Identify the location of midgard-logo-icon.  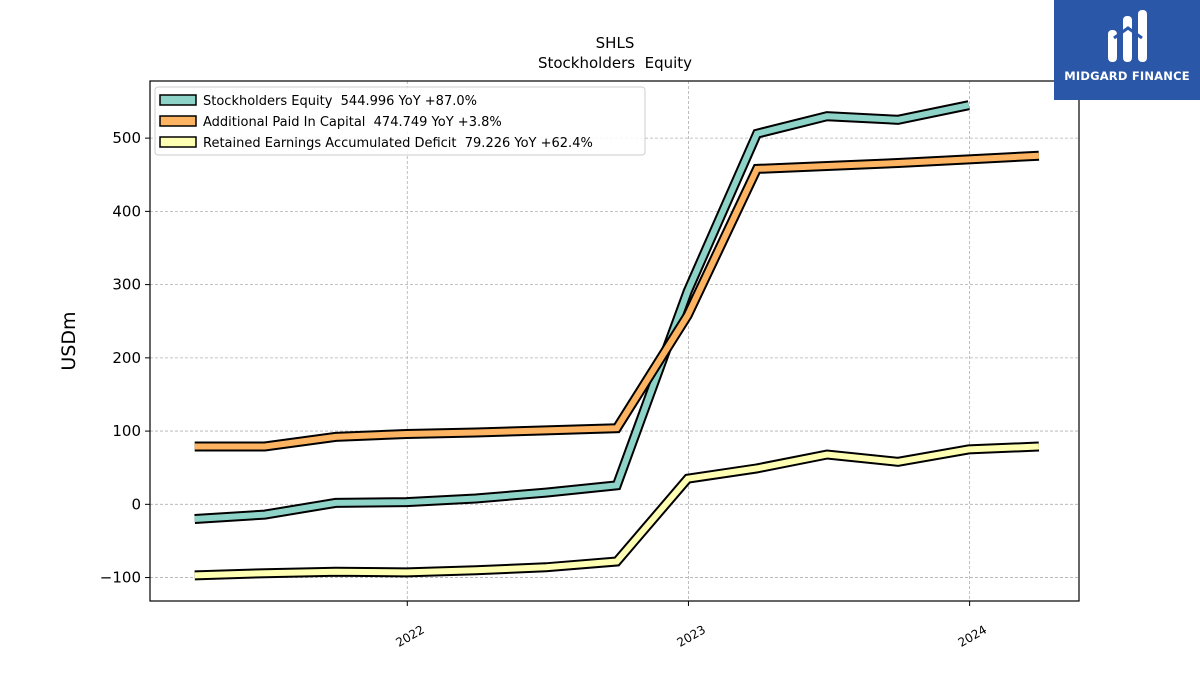
(1127, 36).